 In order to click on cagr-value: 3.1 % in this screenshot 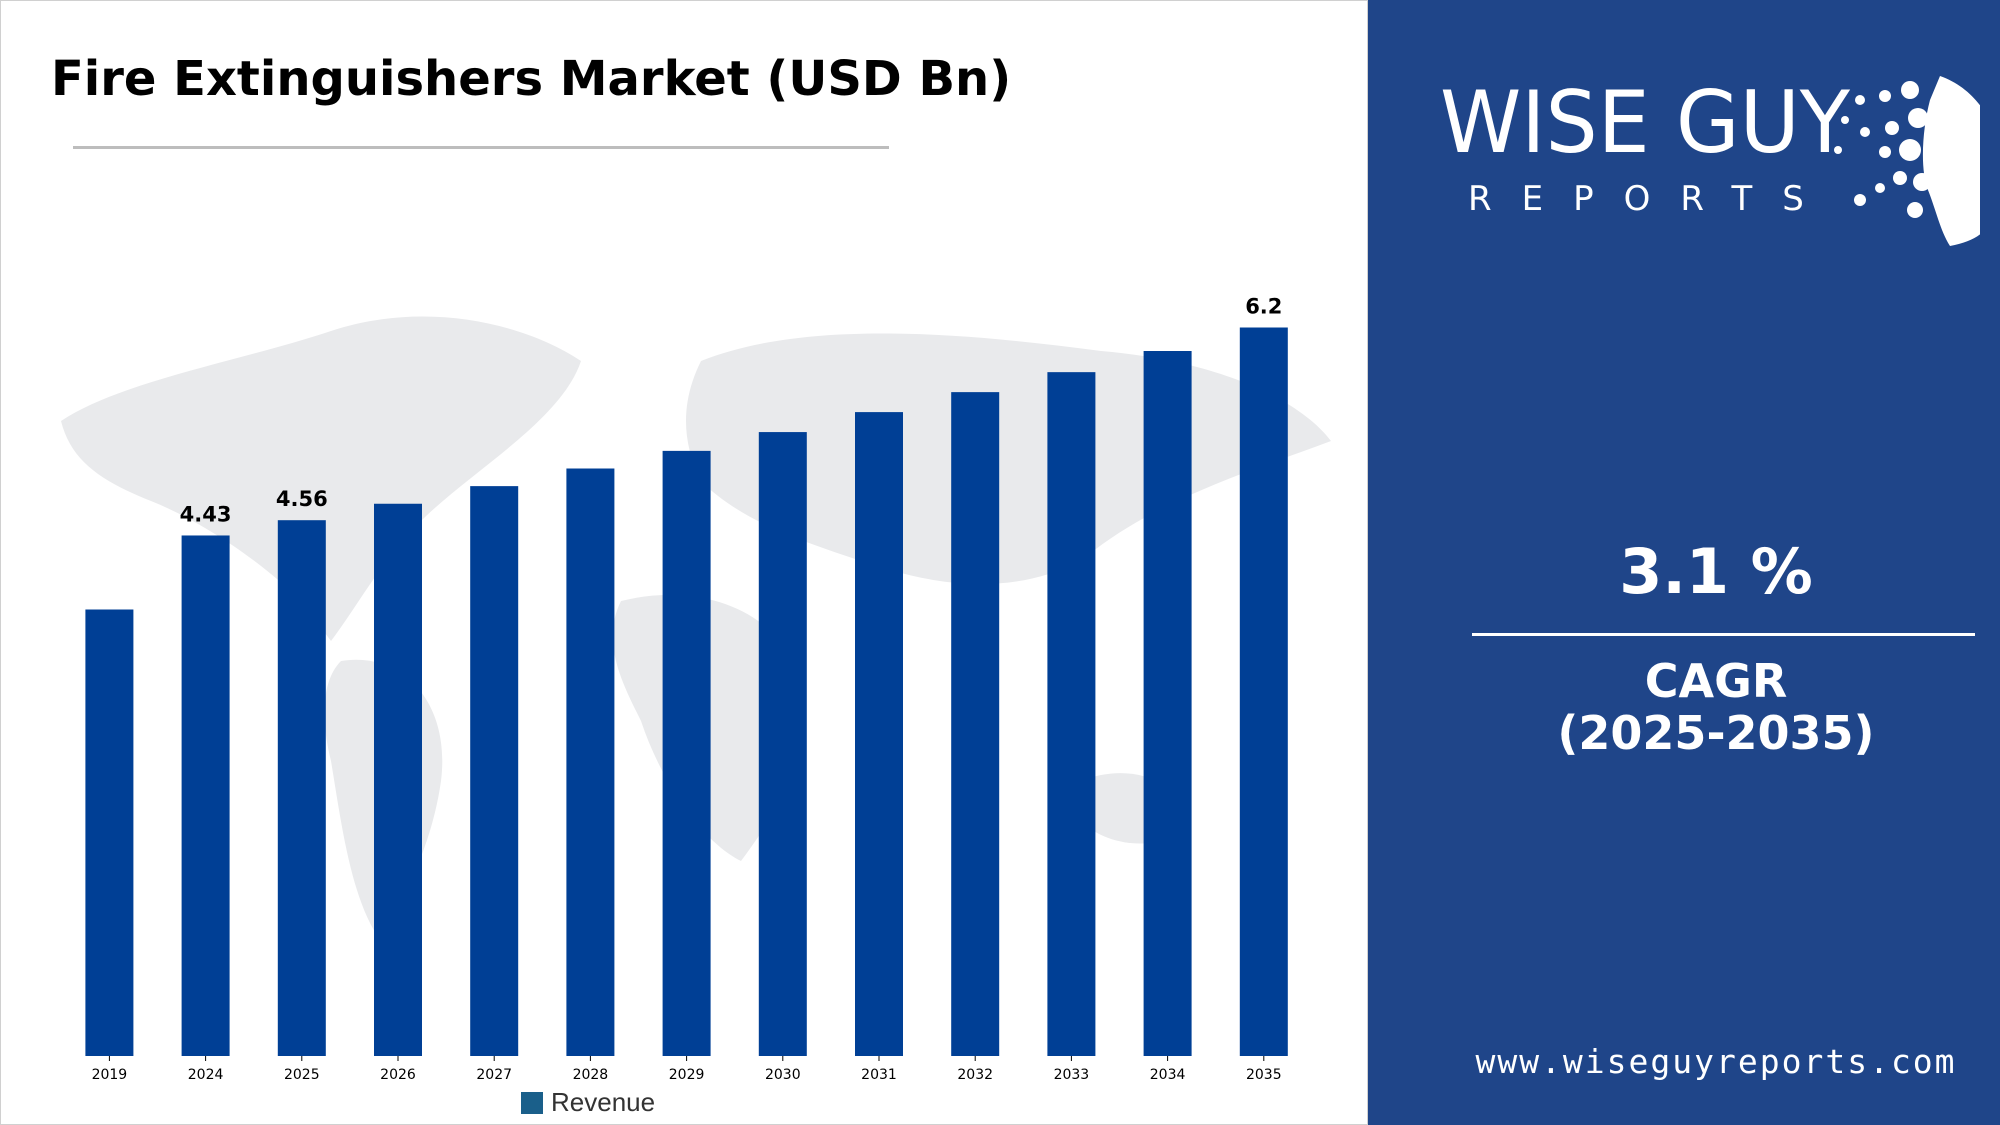, I will do `click(1716, 571)`.